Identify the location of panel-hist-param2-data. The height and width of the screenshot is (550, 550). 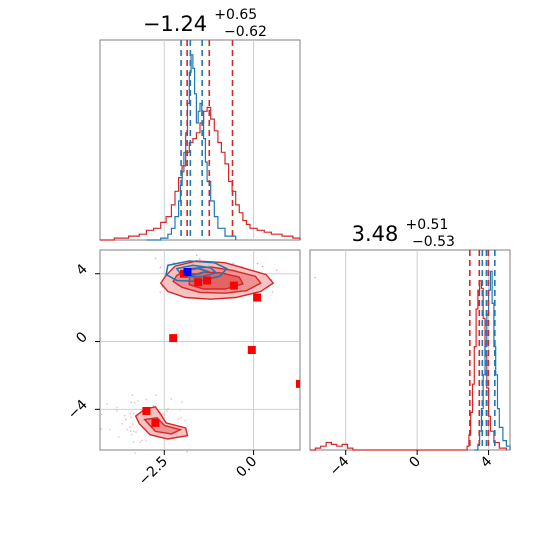
(410, 350).